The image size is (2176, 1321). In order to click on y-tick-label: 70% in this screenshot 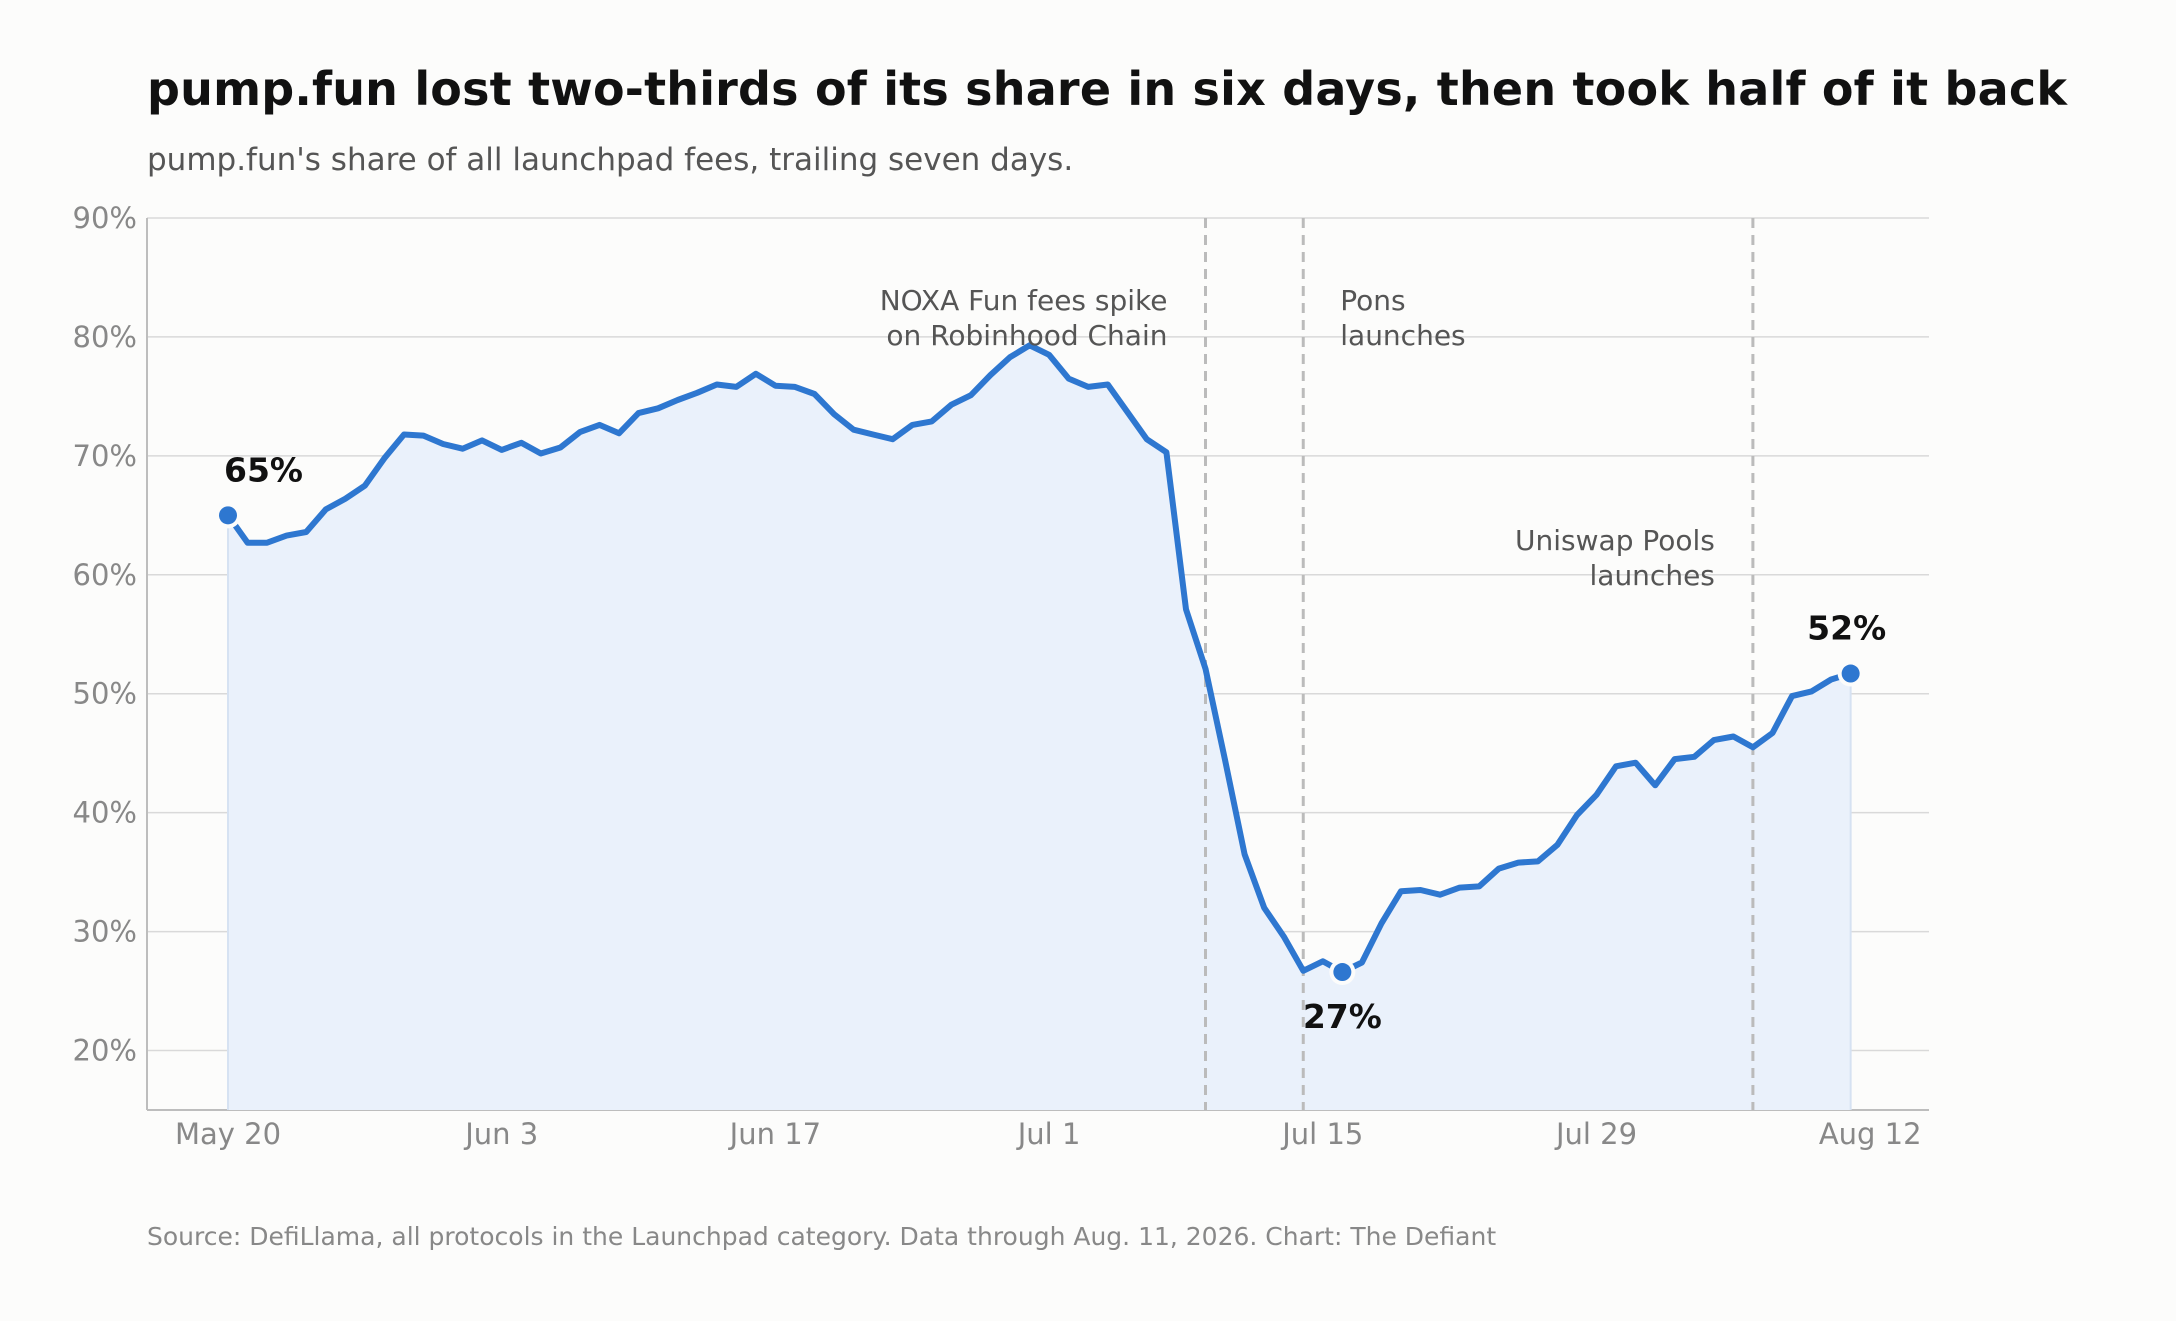, I will do `click(105, 456)`.